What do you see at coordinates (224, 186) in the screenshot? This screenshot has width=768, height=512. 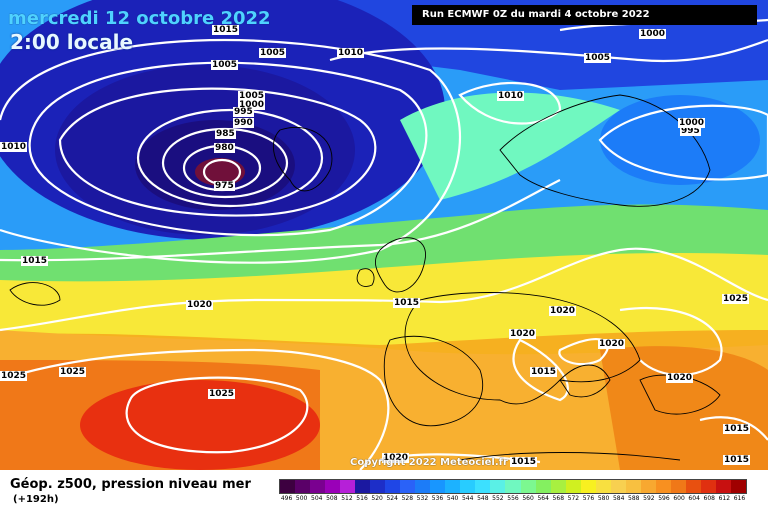 I see `pressure-label: 975` at bounding box center [224, 186].